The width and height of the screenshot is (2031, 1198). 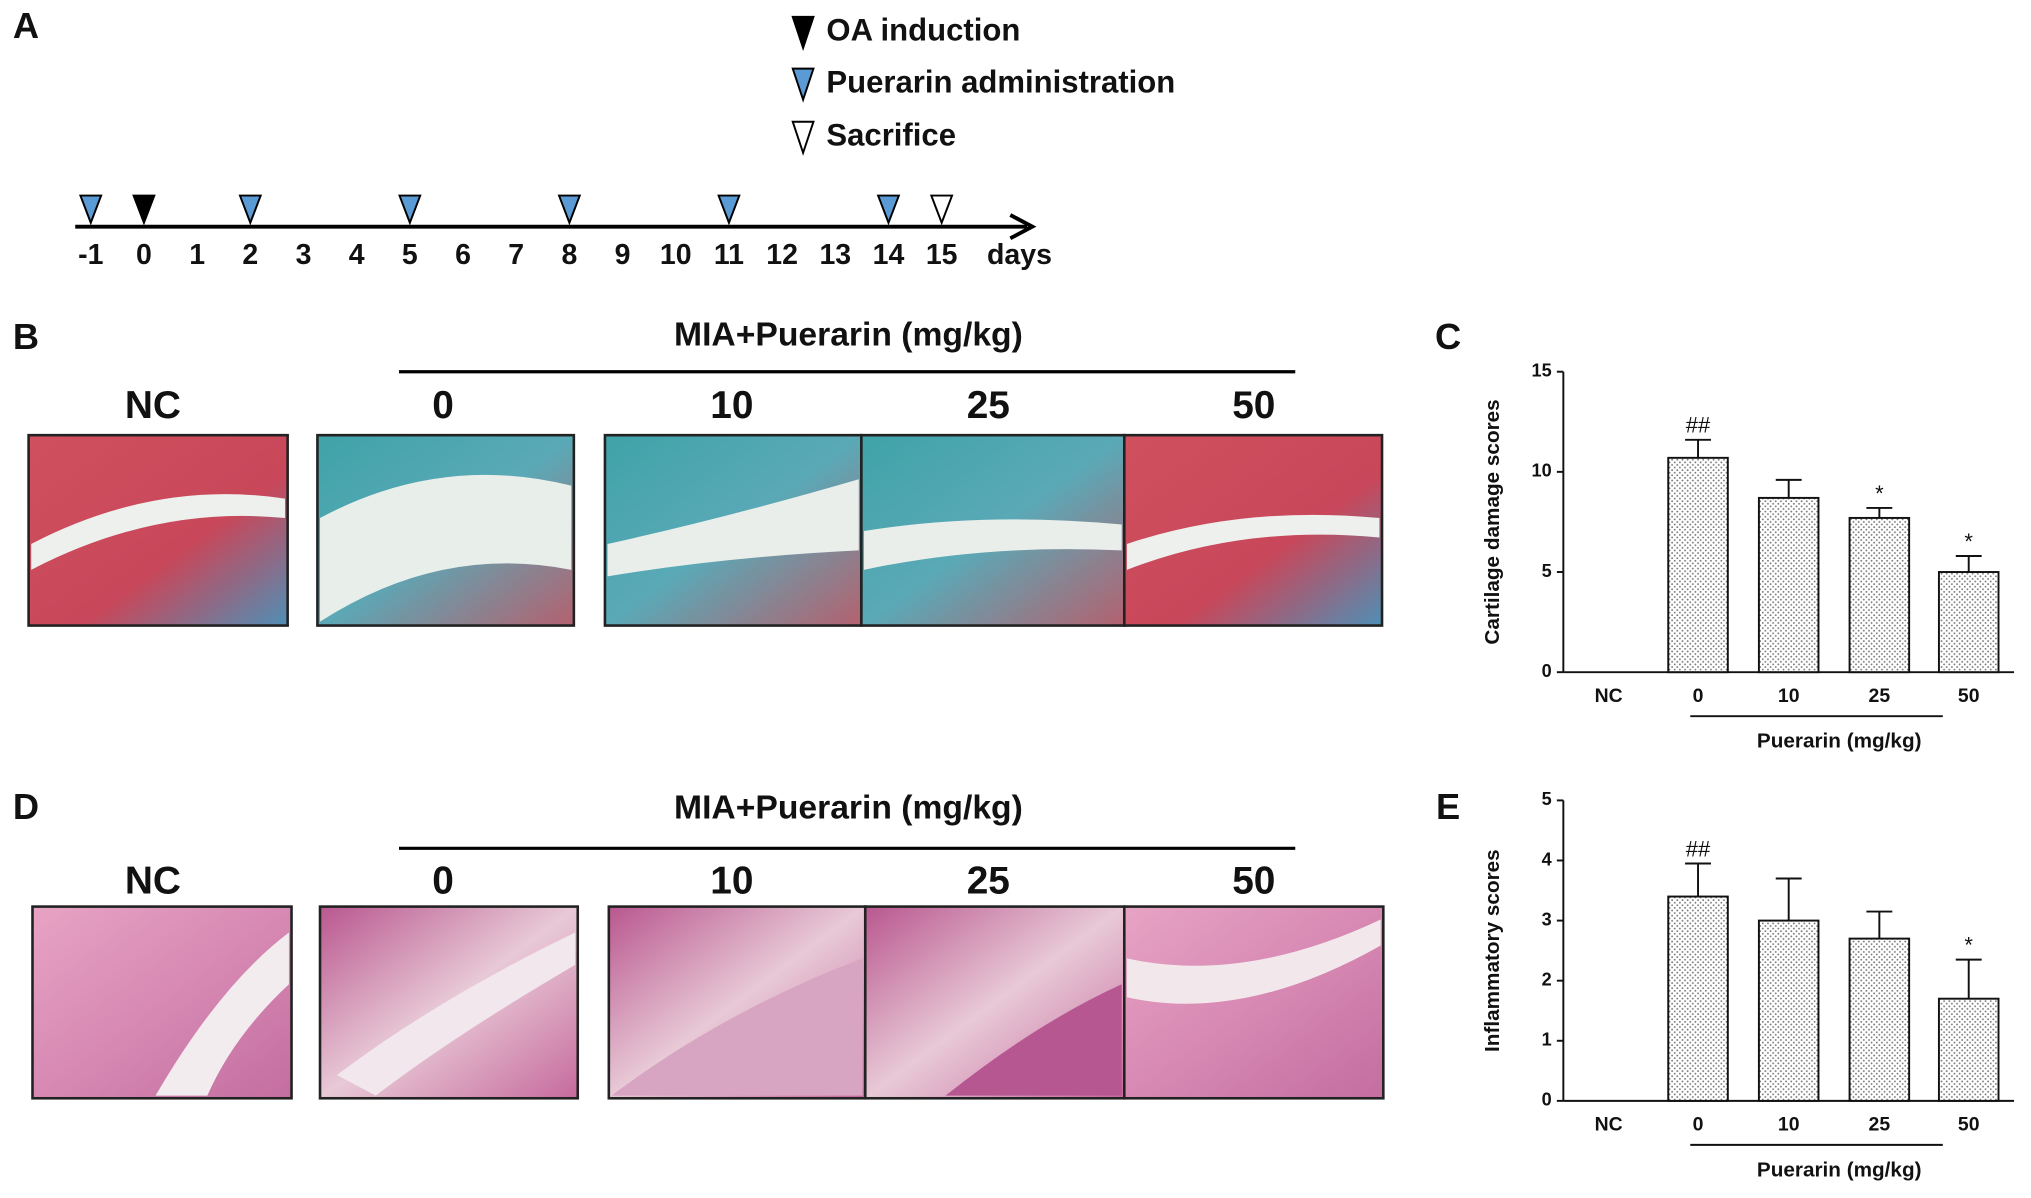 I want to click on day-label: 0, so click(x=144, y=255).